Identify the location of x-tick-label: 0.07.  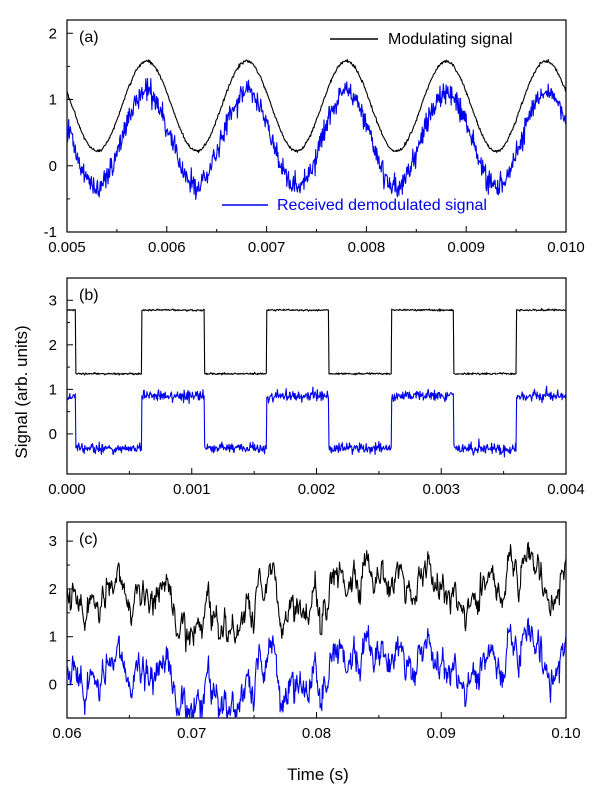
(191, 733).